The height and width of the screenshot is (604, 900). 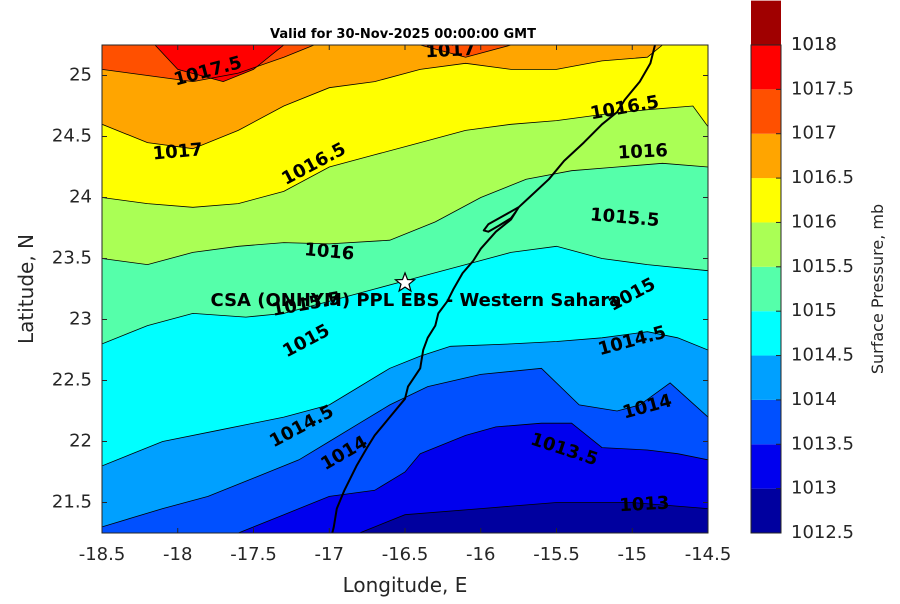 I want to click on colorbar-frame, so click(x=766, y=289).